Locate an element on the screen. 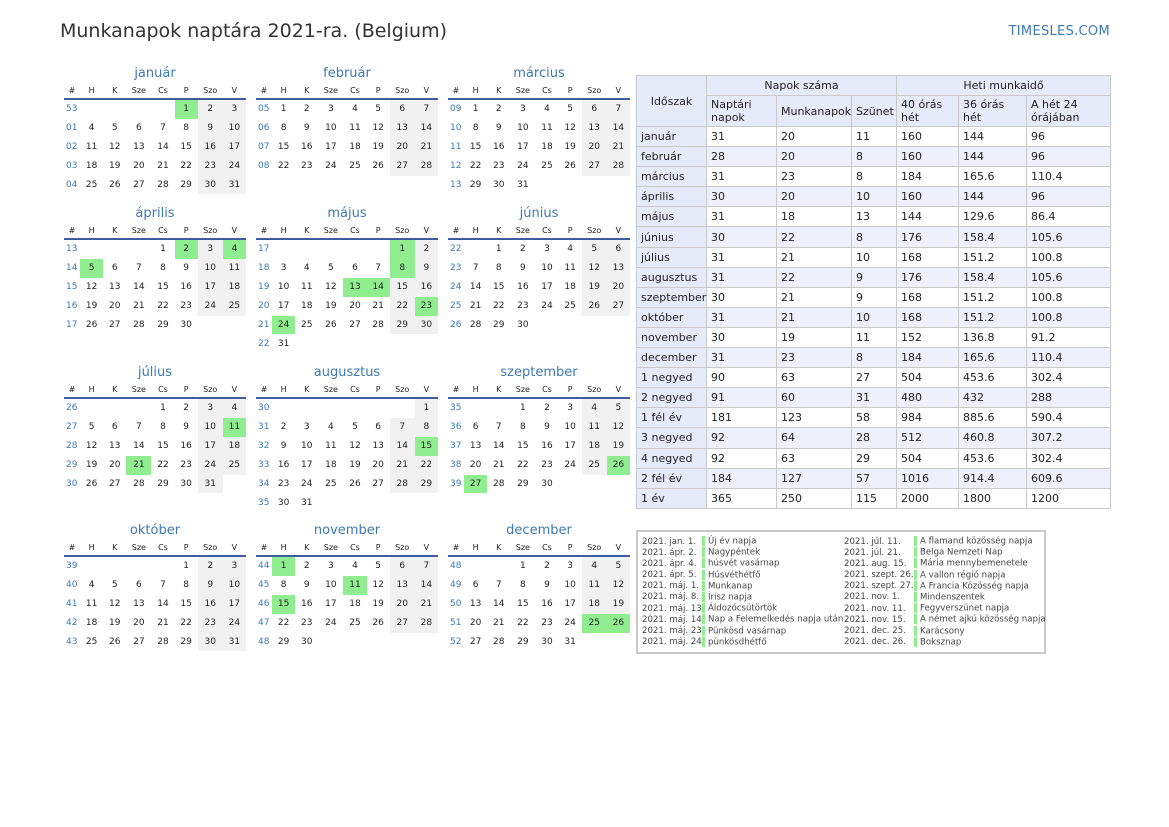 The width and height of the screenshot is (1169, 827). stats-value: 8 is located at coordinates (874, 237).